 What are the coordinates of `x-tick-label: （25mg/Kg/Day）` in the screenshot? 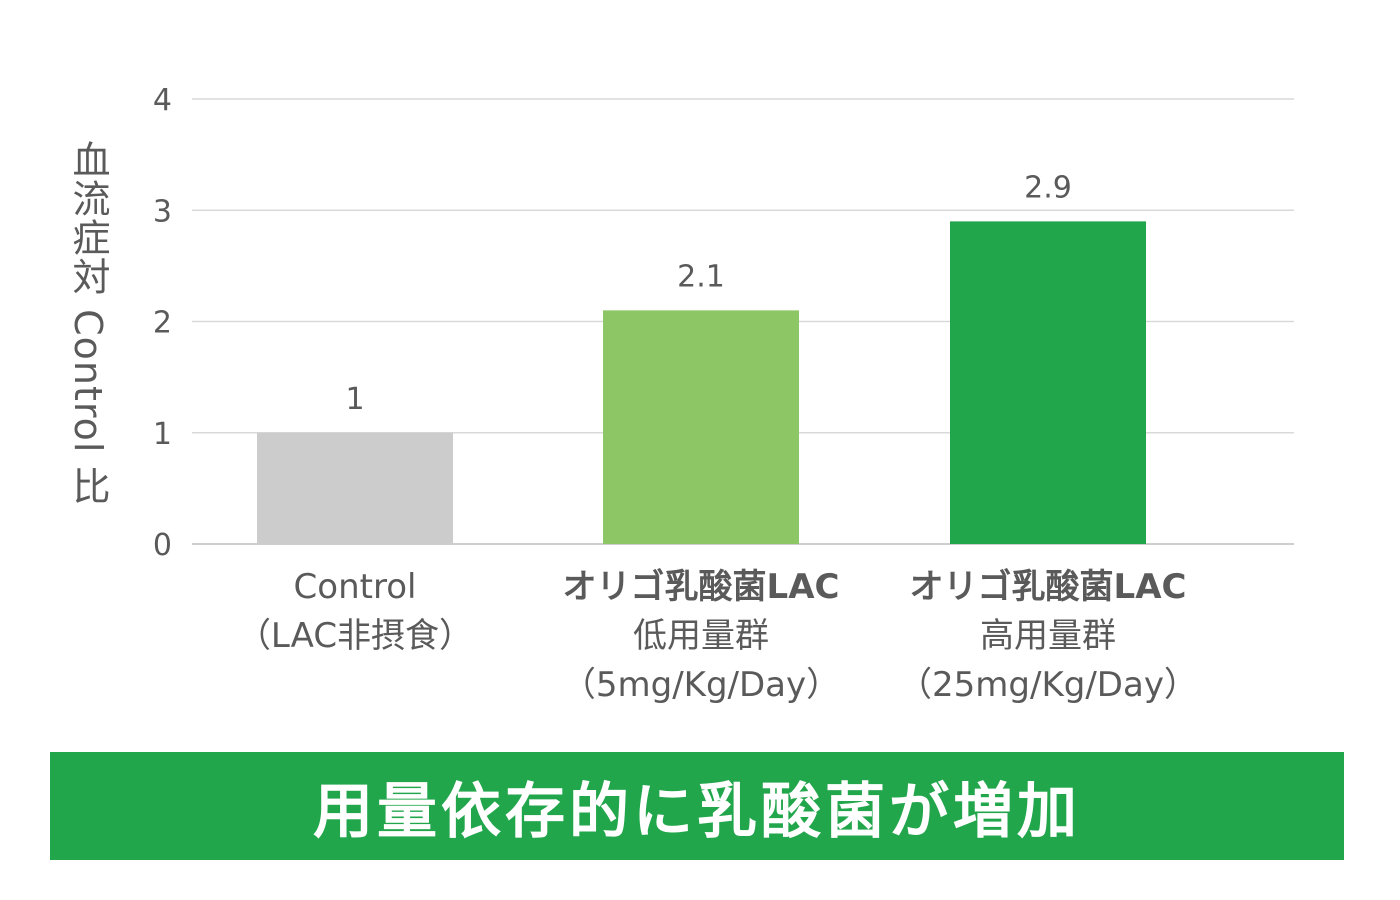 It's located at (1048, 685).